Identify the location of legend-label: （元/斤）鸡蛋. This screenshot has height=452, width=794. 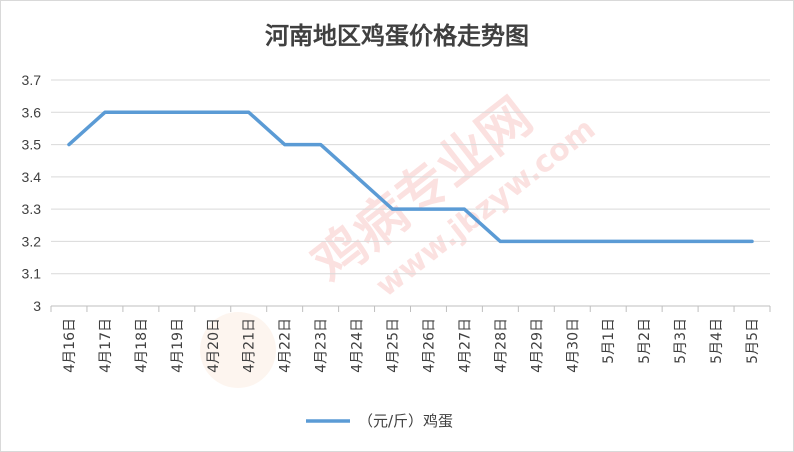
(405, 421).